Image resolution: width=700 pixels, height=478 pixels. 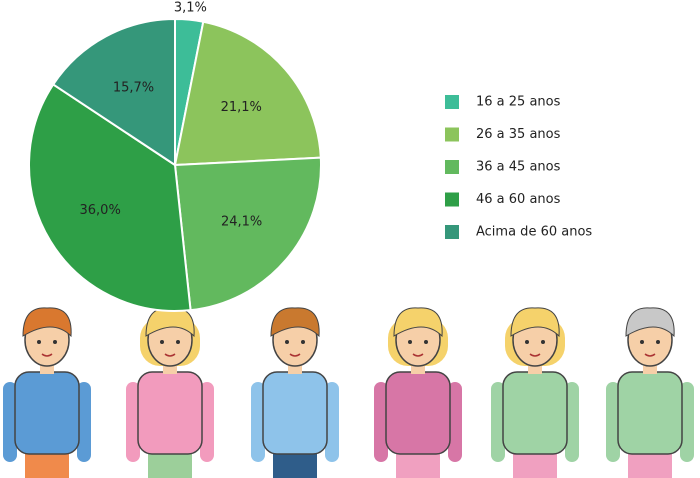 What do you see at coordinates (518, 167) in the screenshot?
I see `legend-label: 36 a 45 anos` at bounding box center [518, 167].